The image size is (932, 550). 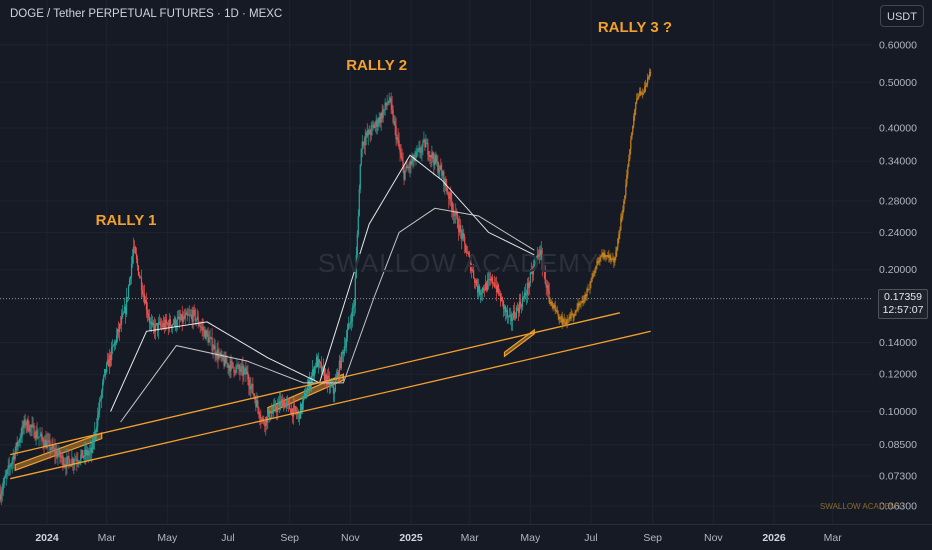 What do you see at coordinates (902, 16) in the screenshot?
I see `currency-button: USDT` at bounding box center [902, 16].